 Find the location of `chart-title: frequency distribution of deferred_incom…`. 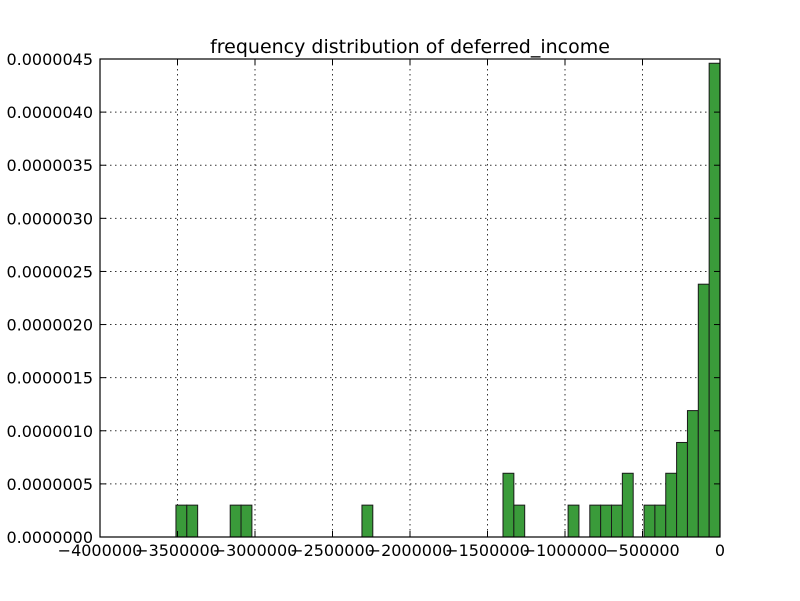

chart-title: frequency distribution of deferred_incom… is located at coordinates (410, 47).